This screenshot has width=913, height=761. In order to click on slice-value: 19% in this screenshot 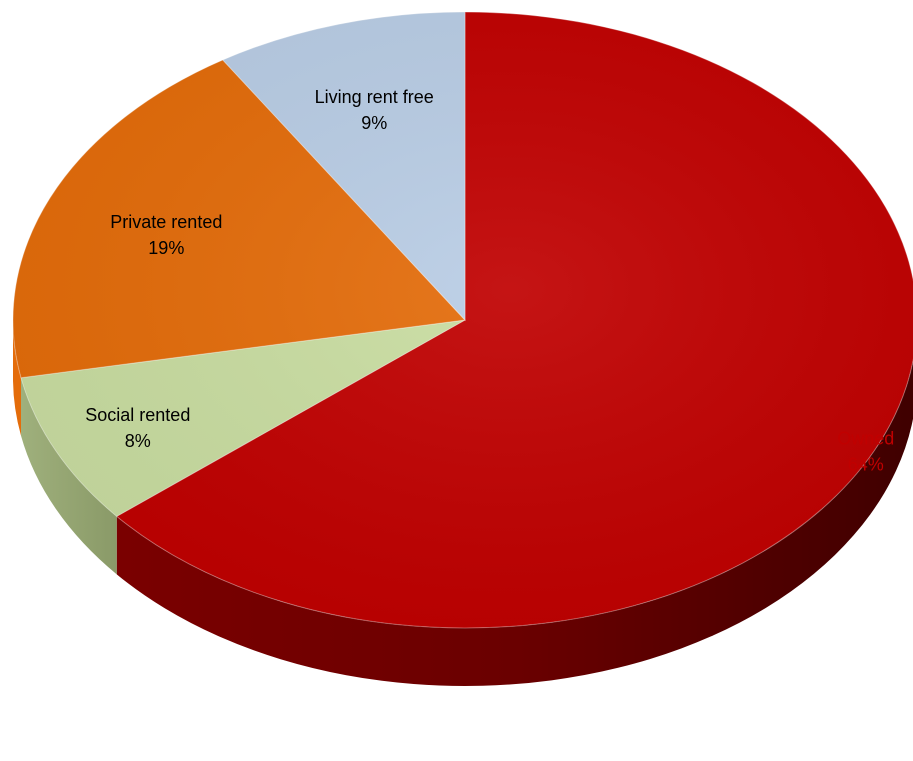, I will do `click(166, 248)`.